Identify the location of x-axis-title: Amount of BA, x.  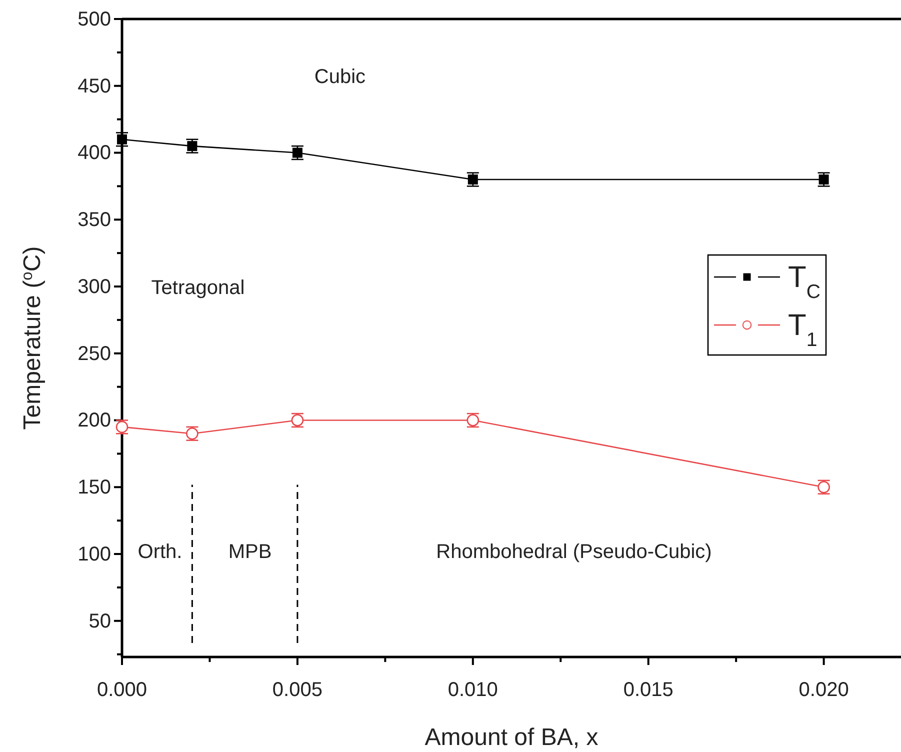
(511, 737).